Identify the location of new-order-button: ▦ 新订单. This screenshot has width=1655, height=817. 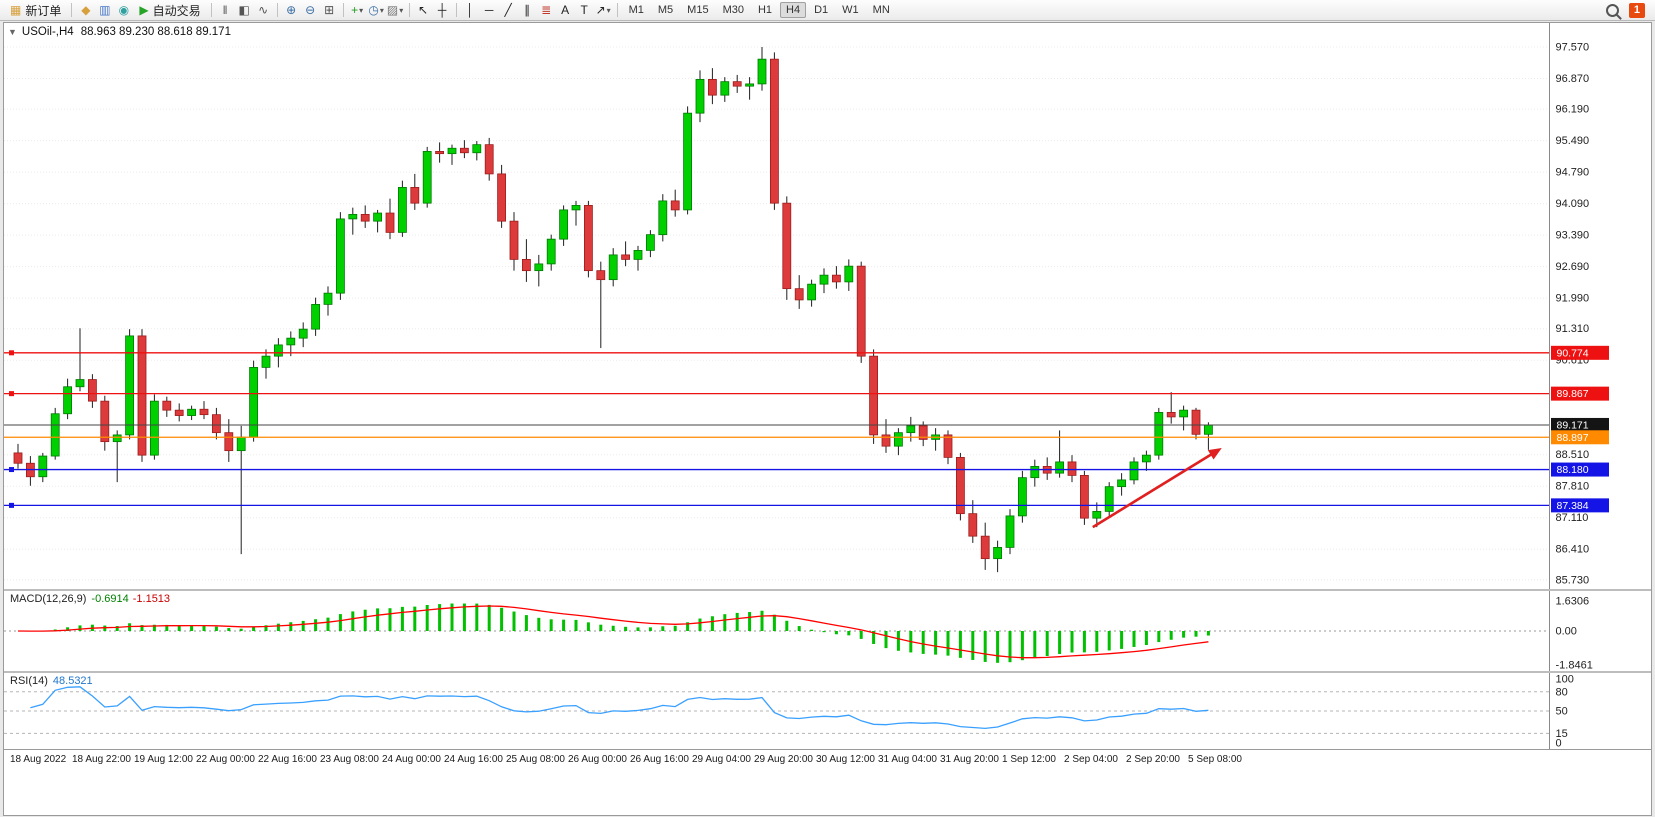
(35, 10).